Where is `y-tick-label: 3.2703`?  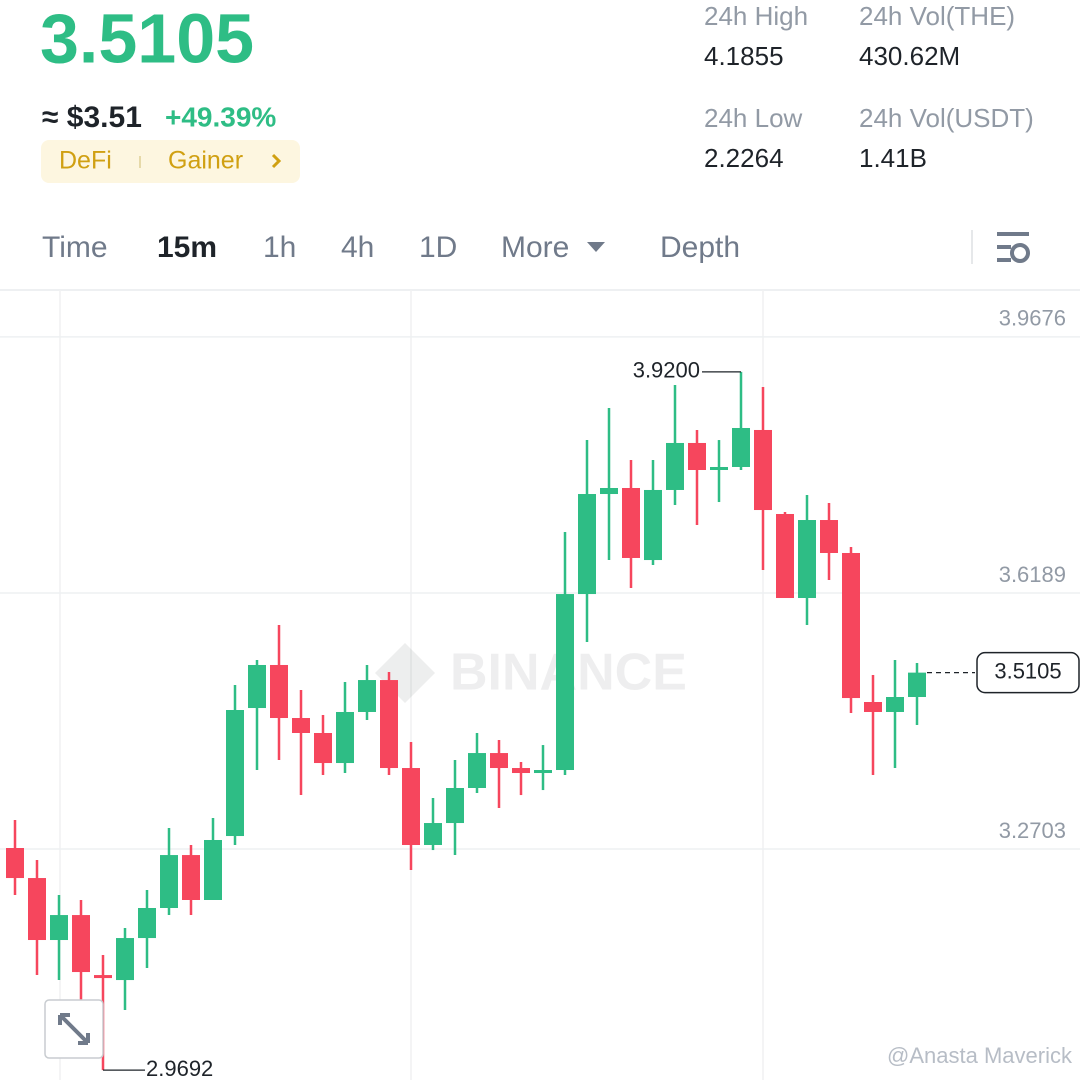
y-tick-label: 3.2703 is located at coordinates (1032, 830).